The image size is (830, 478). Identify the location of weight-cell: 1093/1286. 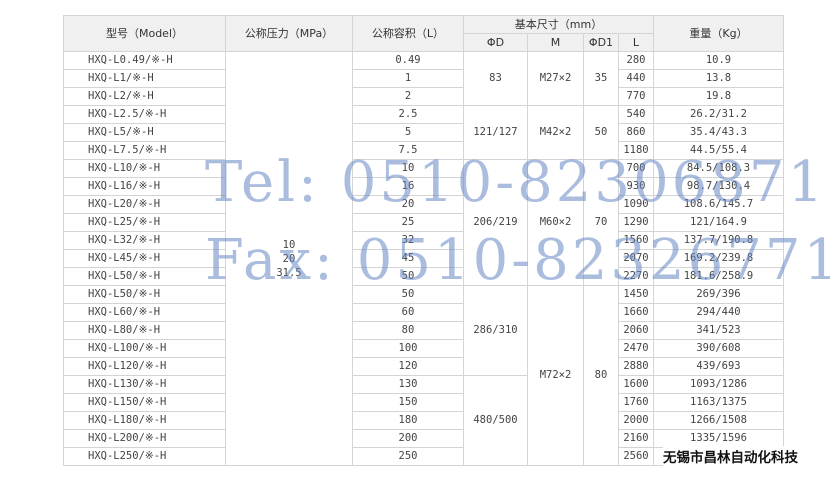
(718, 384).